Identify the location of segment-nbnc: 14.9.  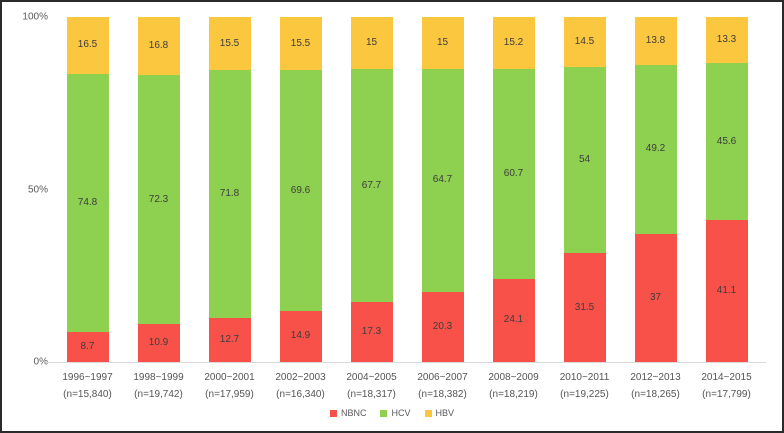
(300, 336).